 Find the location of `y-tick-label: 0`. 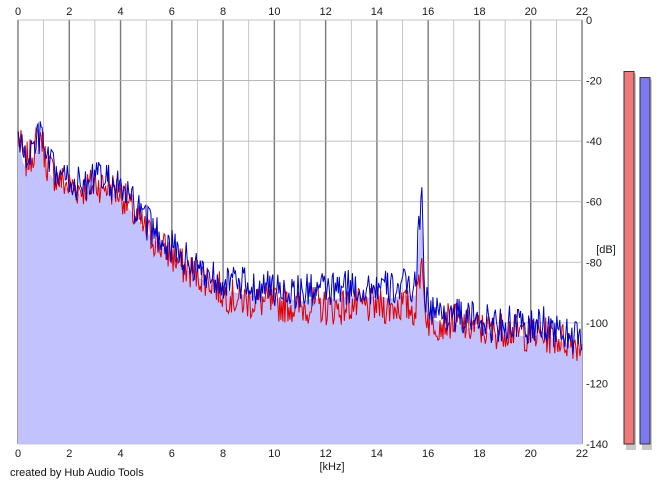

y-tick-label: 0 is located at coordinates (589, 21).